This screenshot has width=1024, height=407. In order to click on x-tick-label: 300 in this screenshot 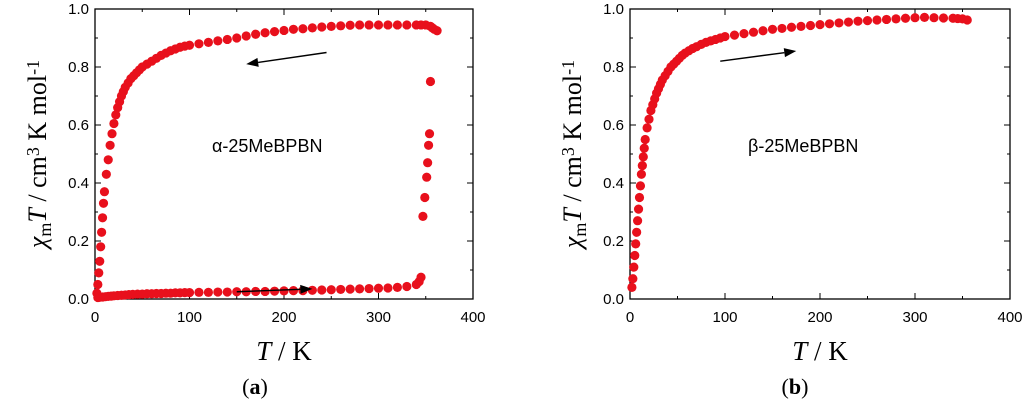, I will do `click(378, 317)`.